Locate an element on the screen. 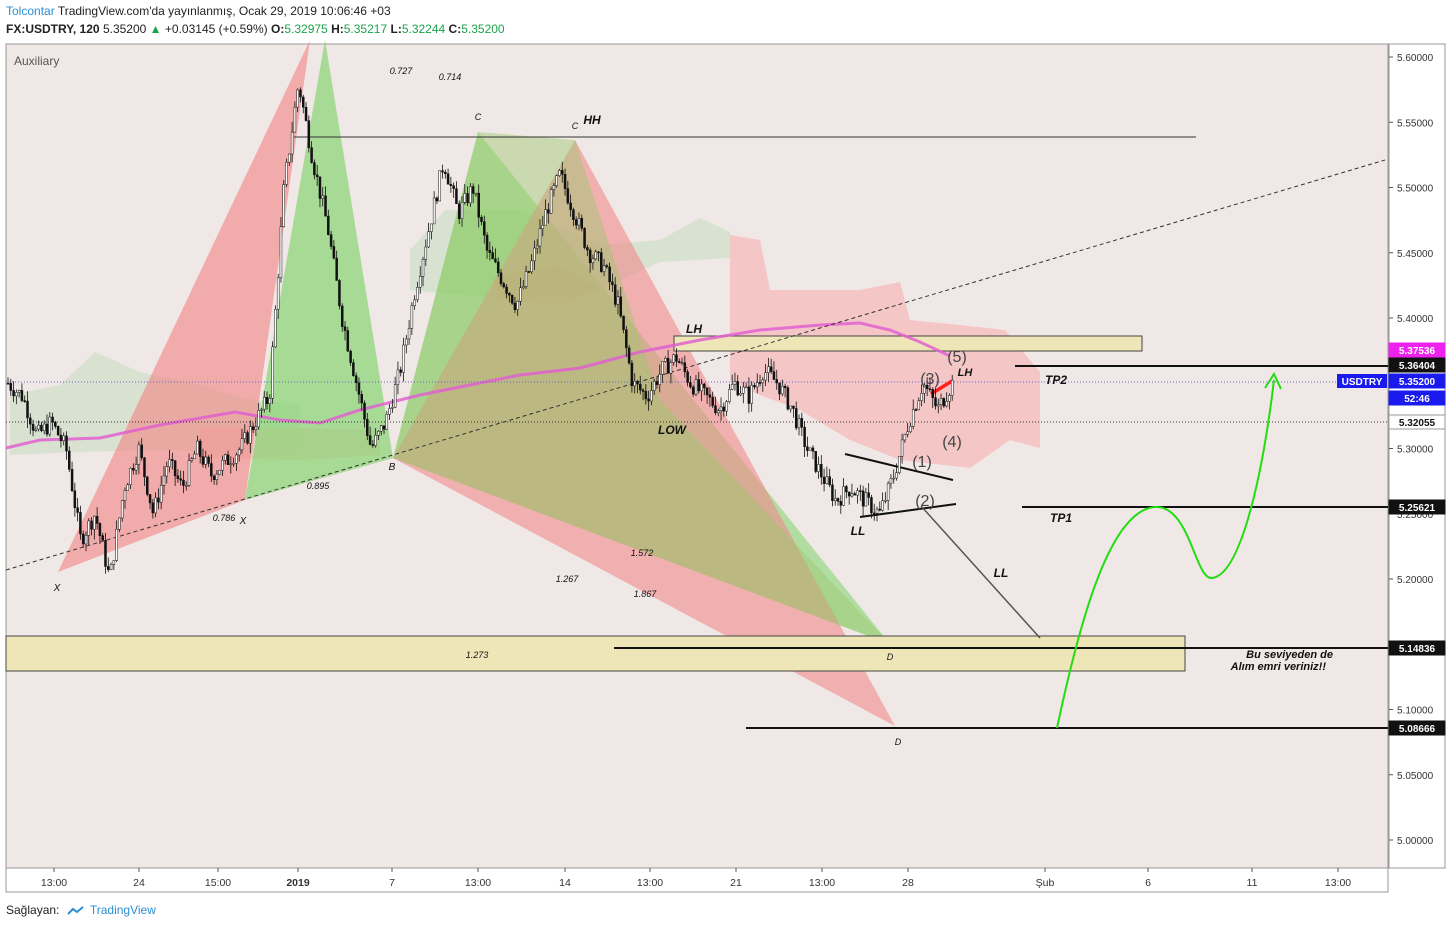 The height and width of the screenshot is (930, 1452). y-tick-label: 5.05000 is located at coordinates (1415, 776).